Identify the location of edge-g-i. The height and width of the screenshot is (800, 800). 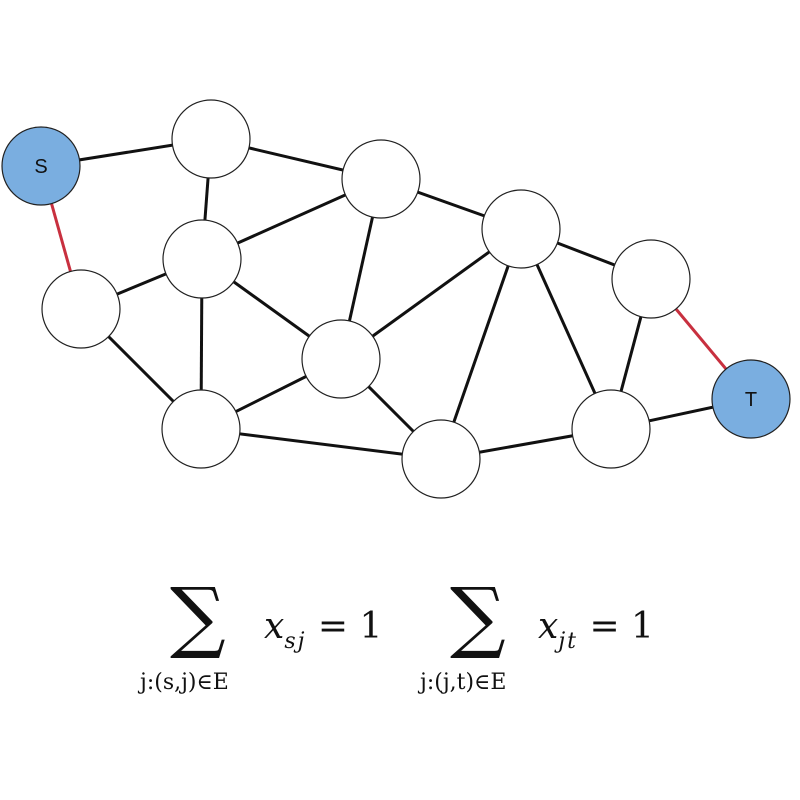
(481, 344).